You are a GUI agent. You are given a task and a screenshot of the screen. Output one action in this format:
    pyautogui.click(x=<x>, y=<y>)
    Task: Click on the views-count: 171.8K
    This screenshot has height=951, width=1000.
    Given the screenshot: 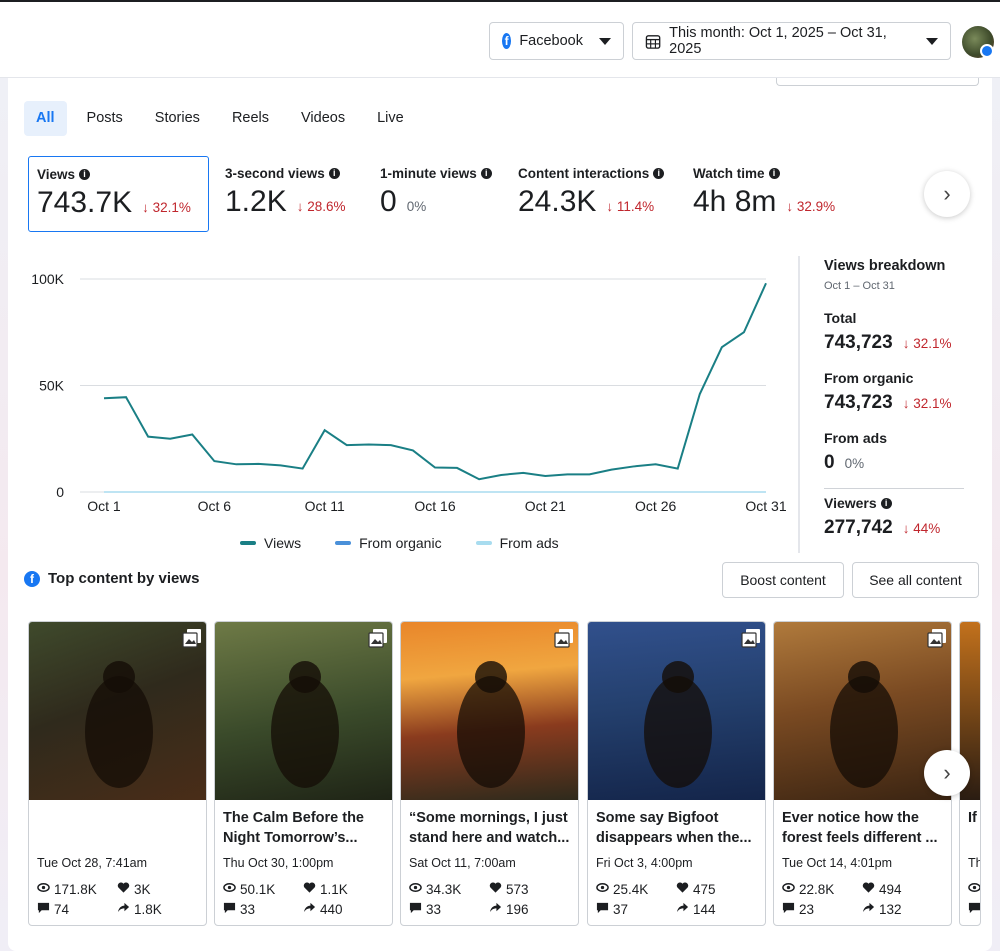 What is the action you would take?
    pyautogui.click(x=75, y=889)
    